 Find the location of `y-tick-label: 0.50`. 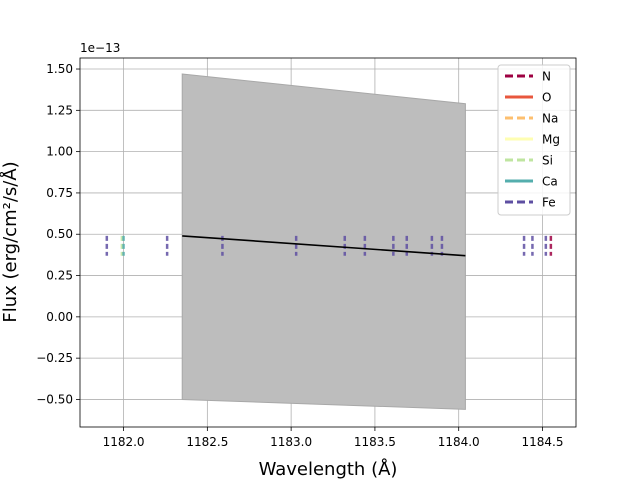

y-tick-label: 0.50 is located at coordinates (59, 234).